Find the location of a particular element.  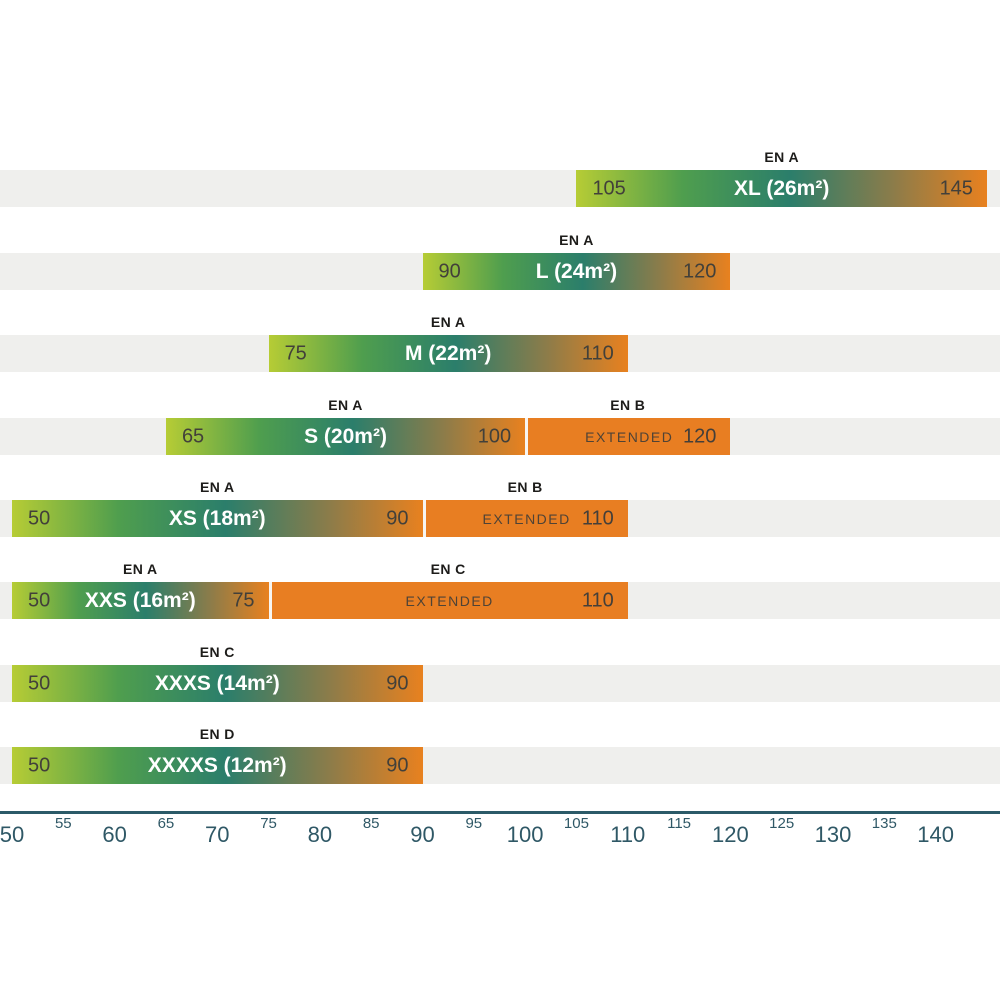

x-axis-tick-minor: 95 is located at coordinates (474, 823).